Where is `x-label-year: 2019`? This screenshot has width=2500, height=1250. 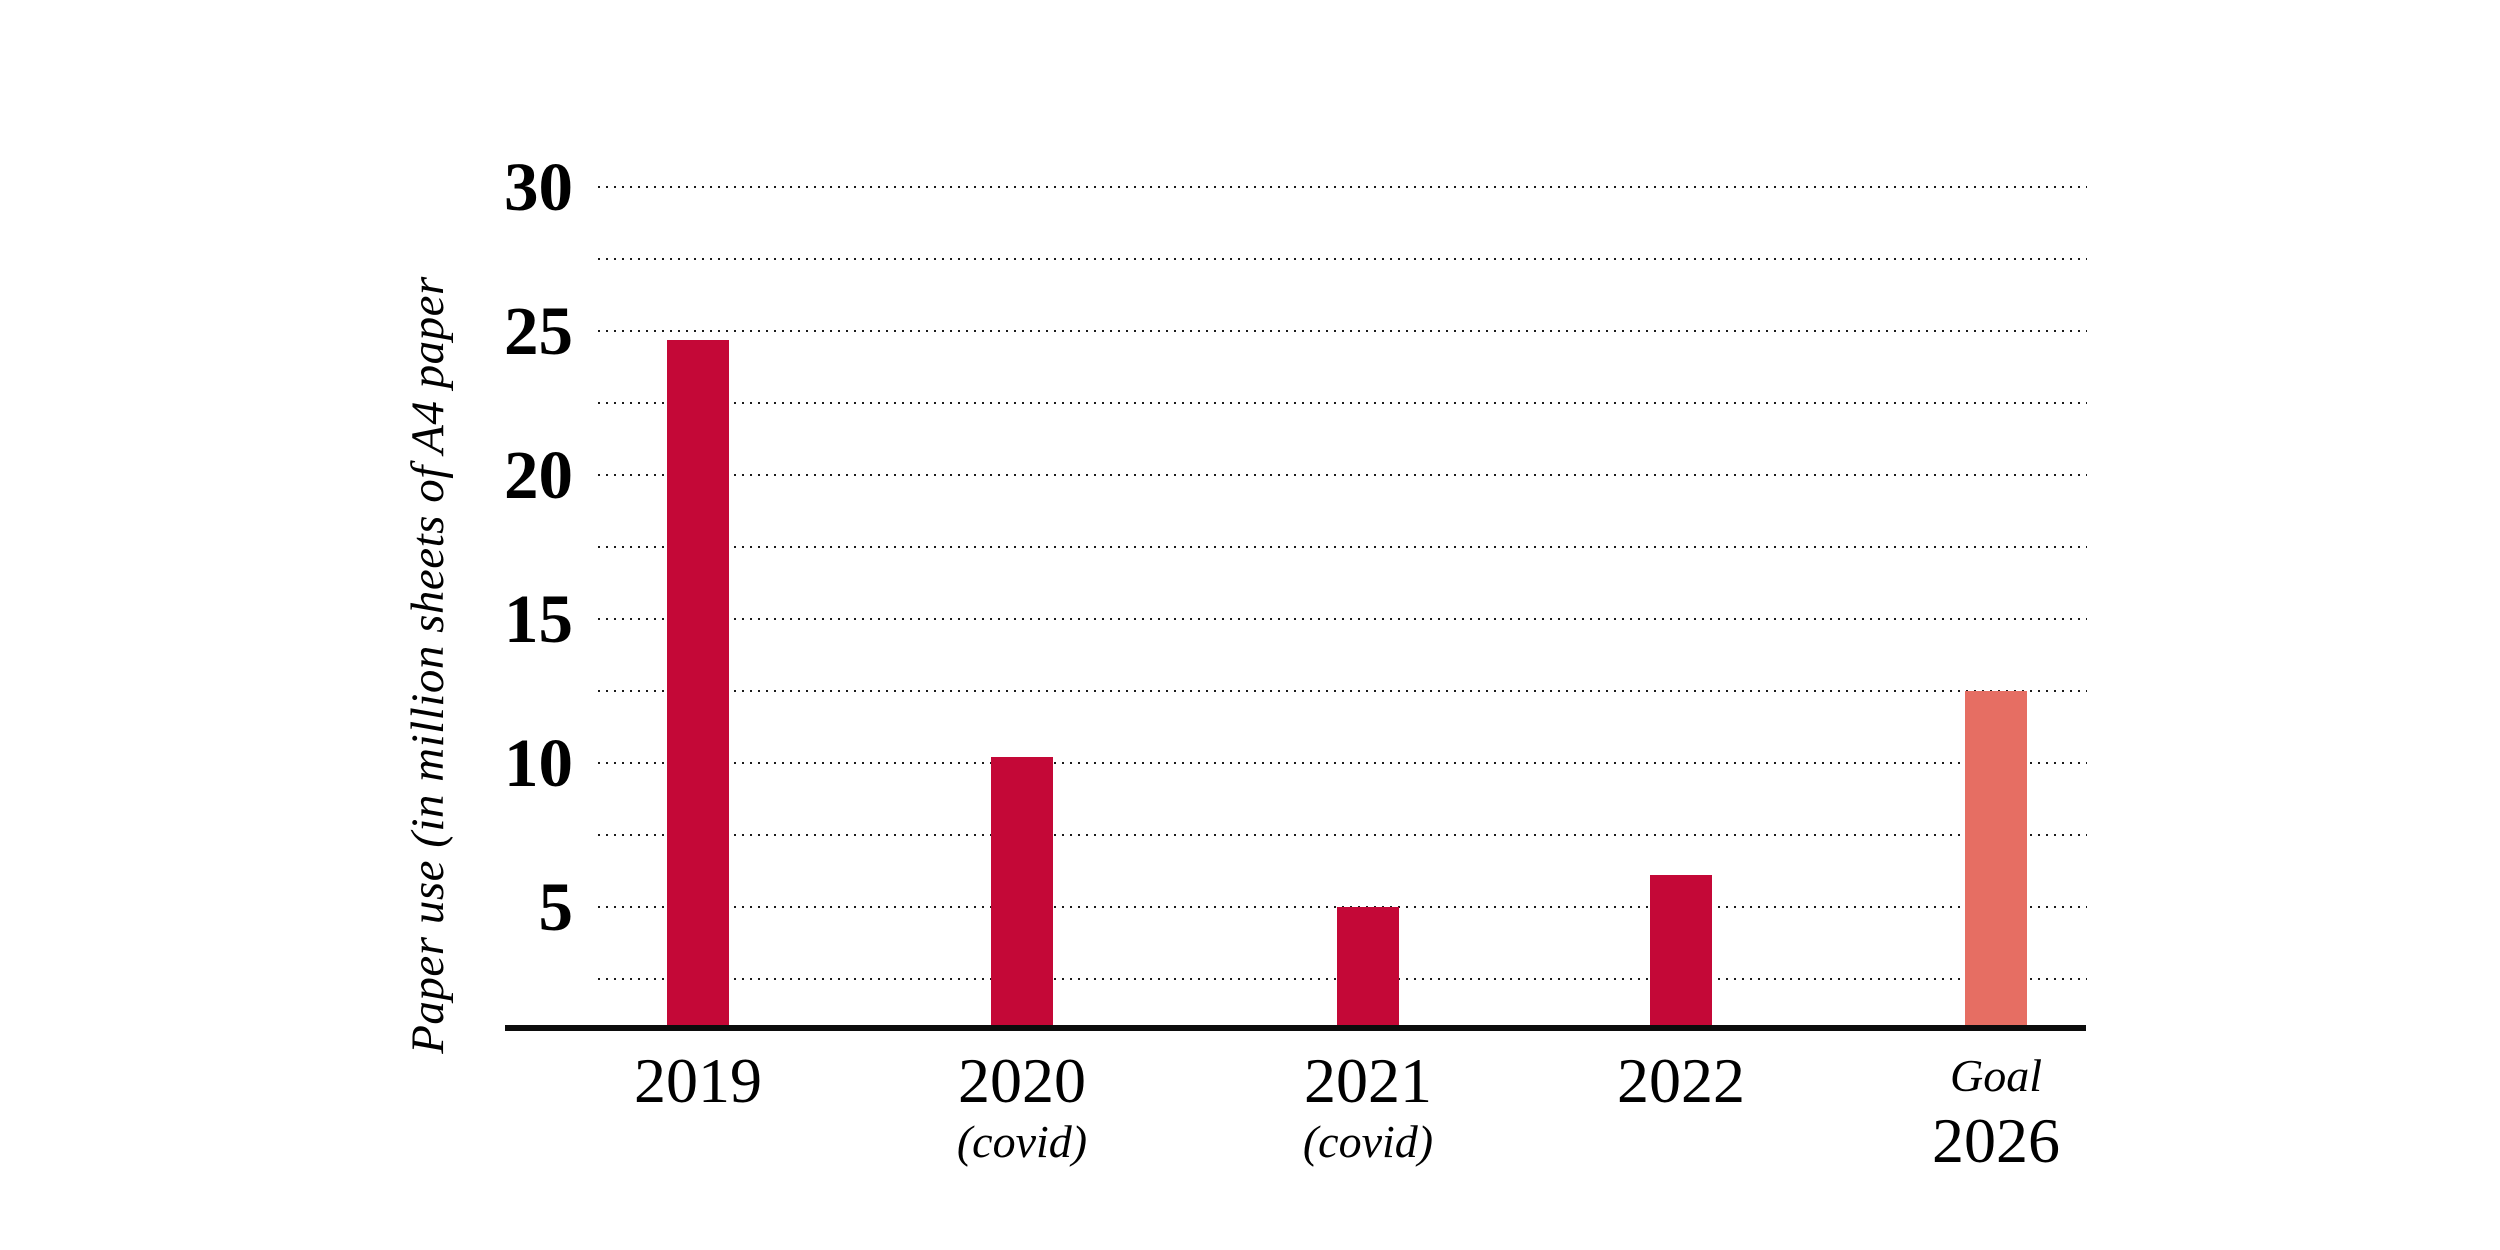 x-label-year: 2019 is located at coordinates (698, 1080).